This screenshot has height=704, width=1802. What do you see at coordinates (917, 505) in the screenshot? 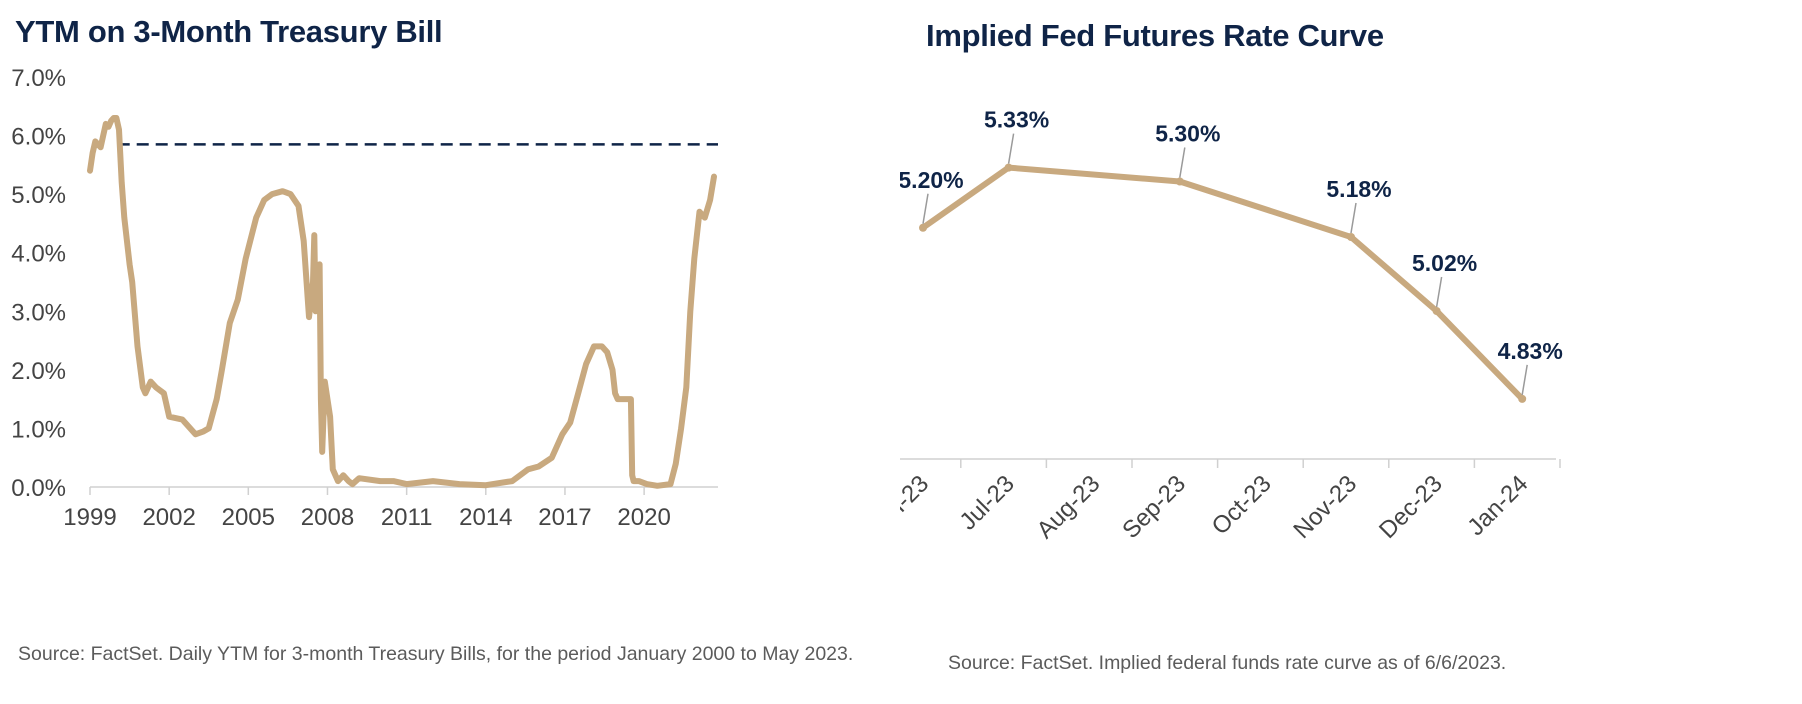
I see `fed-x-tick-label: Jun-23` at bounding box center [917, 505].